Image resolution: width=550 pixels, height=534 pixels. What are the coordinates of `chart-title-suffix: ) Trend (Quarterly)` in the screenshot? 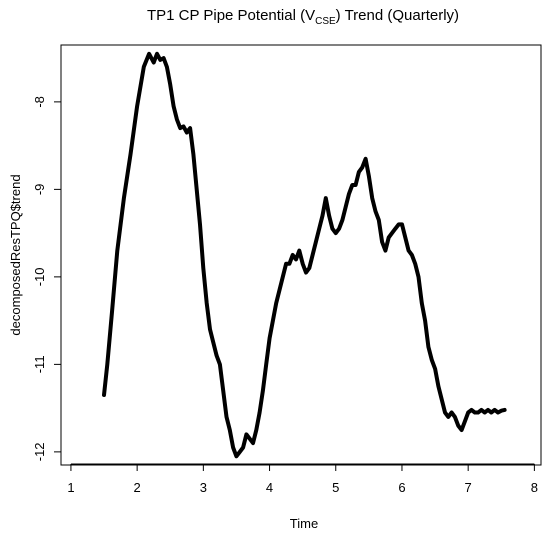 It's located at (397, 15).